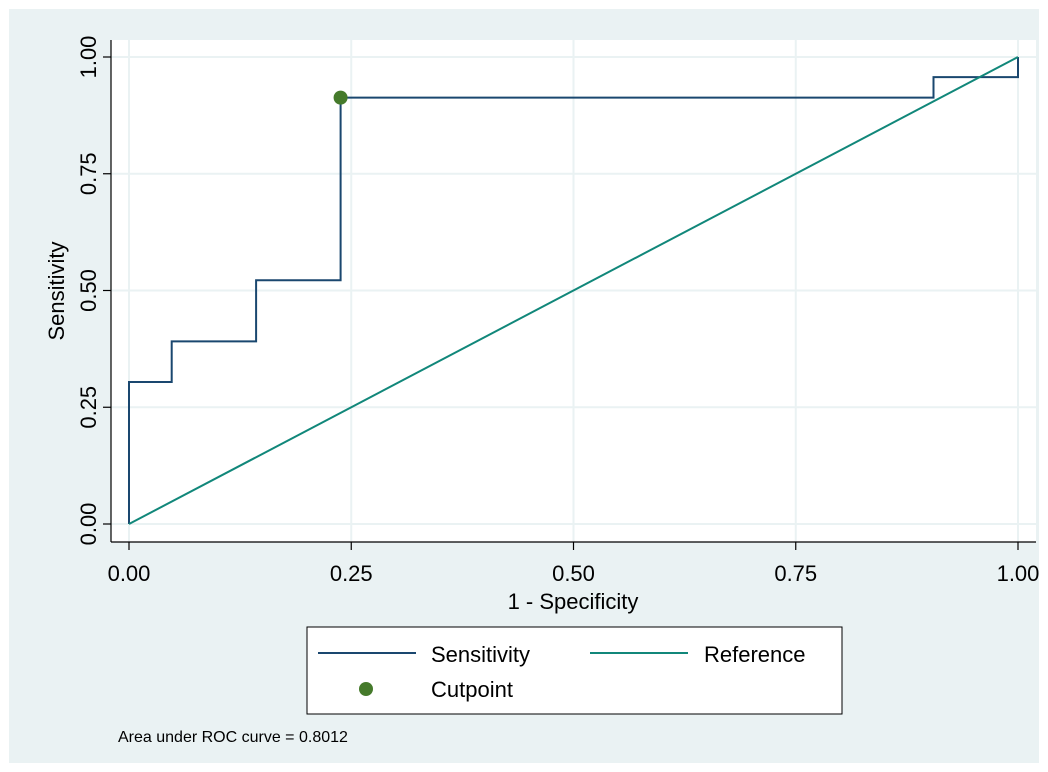 The image size is (1048, 772). I want to click on x-axis-title: 1 - Specificity, so click(573, 601).